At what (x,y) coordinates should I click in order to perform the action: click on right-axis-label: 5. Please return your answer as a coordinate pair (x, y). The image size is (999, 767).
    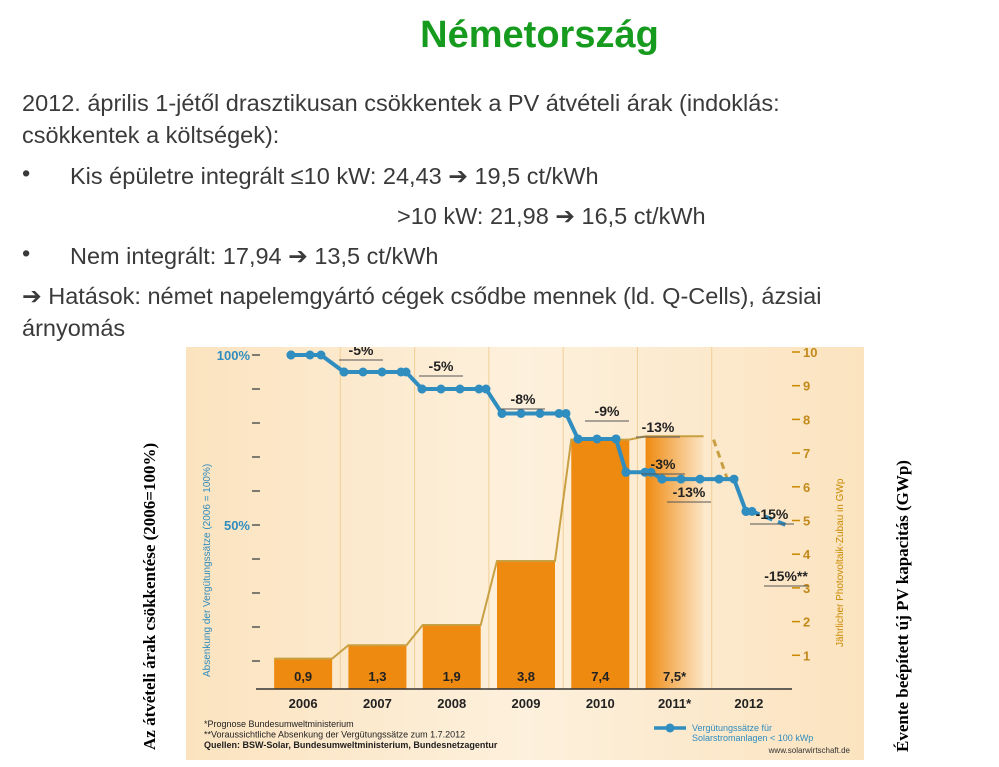
    Looking at the image, I should click on (806, 521).